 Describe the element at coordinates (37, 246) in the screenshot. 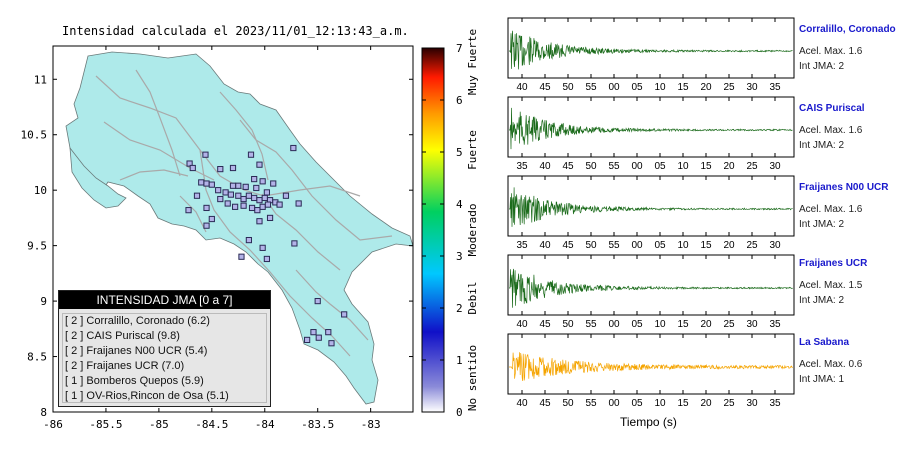

I see `map-y-tick-label: 9.5` at that location.